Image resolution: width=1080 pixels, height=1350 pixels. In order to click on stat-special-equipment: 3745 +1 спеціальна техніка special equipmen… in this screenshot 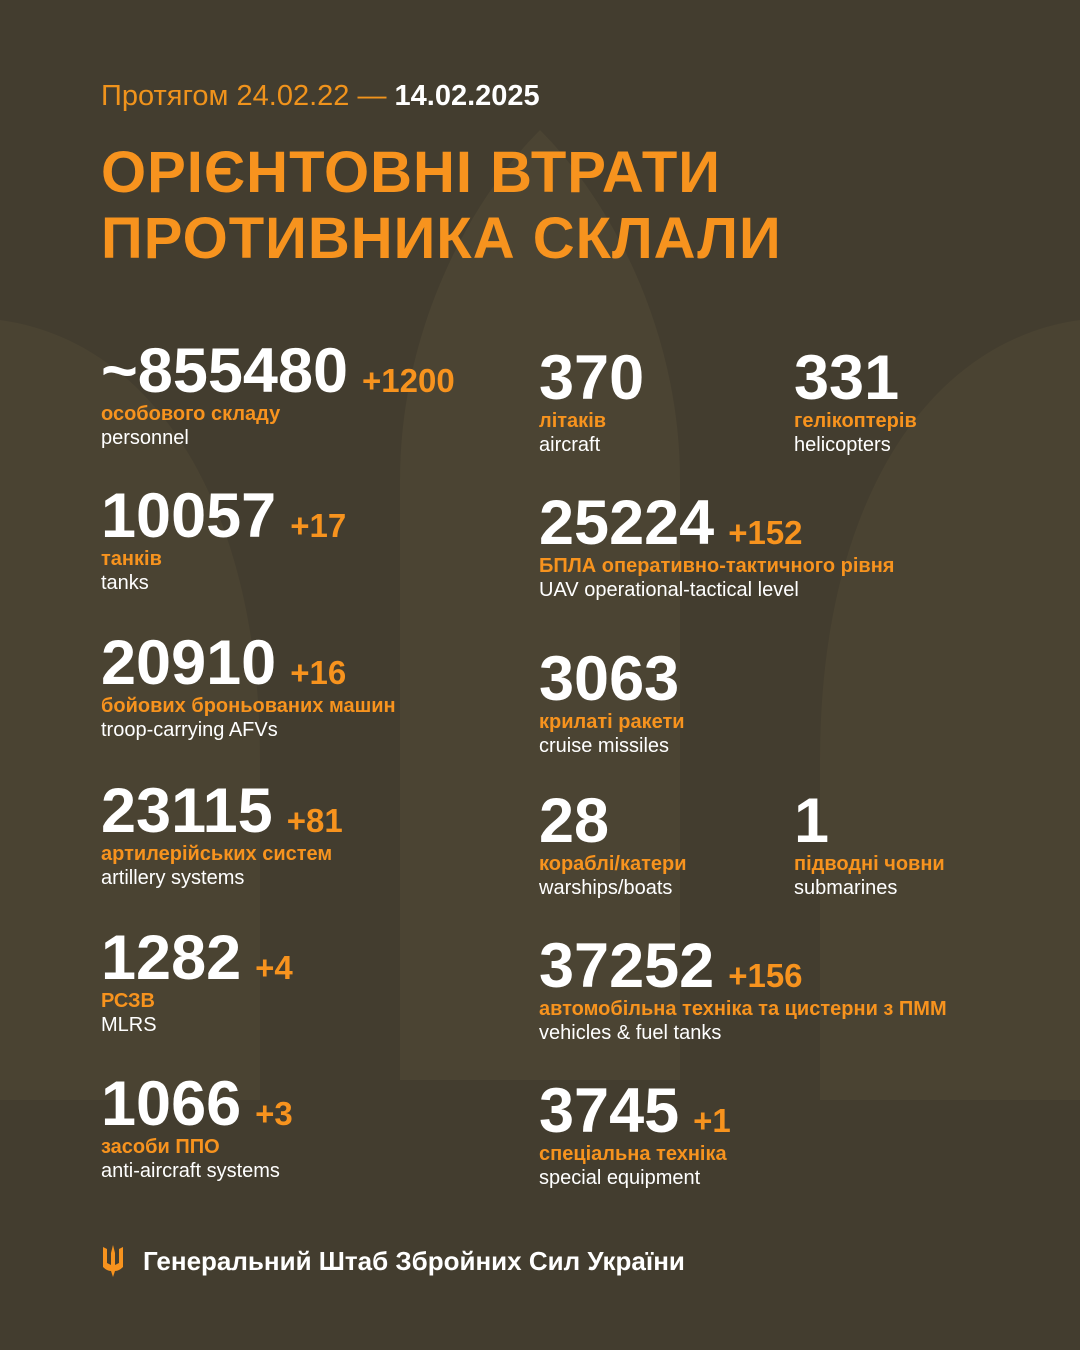, I will do `click(635, 1135)`.